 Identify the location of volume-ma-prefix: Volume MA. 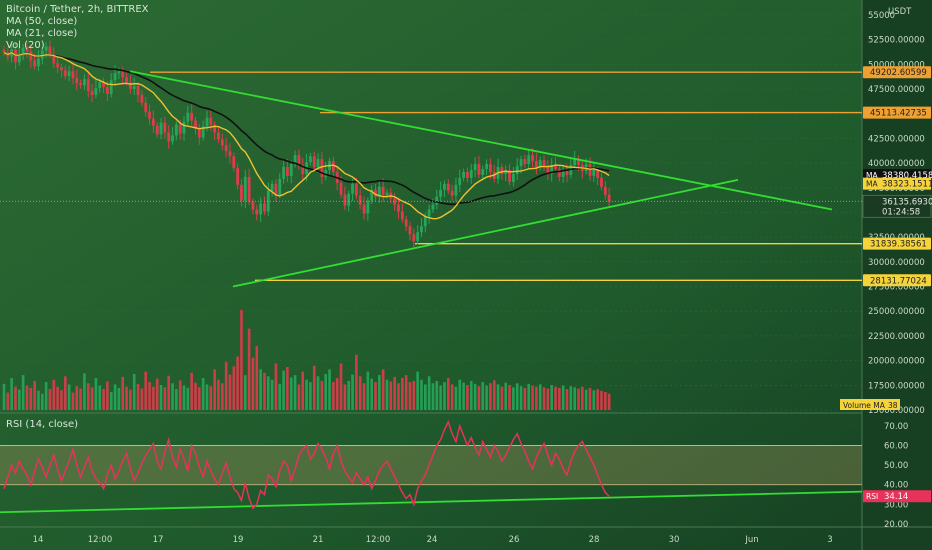
(864, 405).